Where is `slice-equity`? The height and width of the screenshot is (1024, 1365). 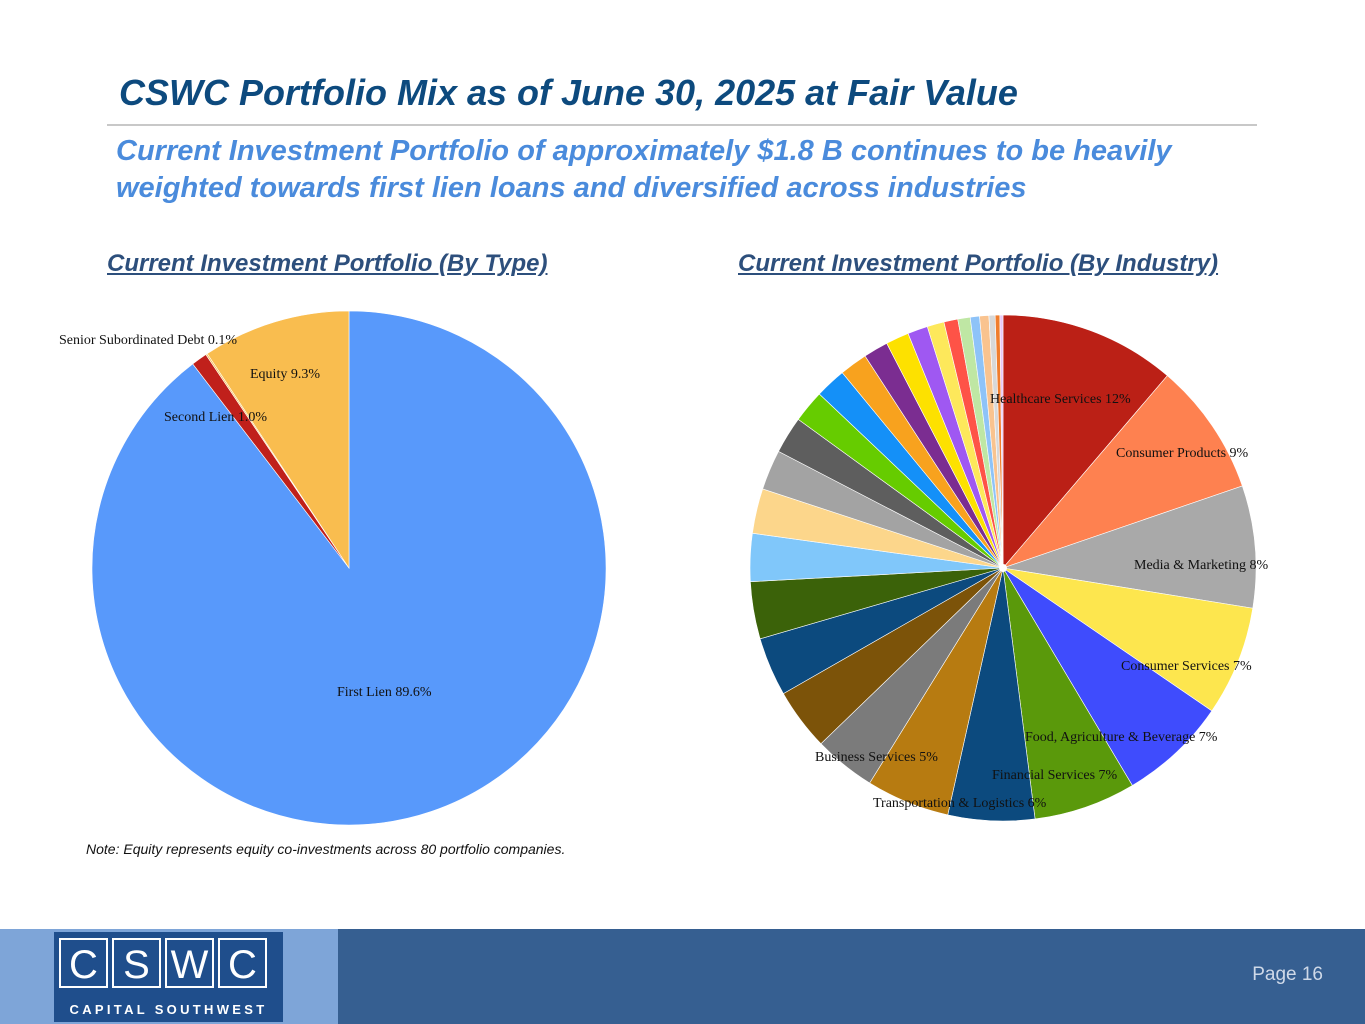 slice-equity is located at coordinates (278, 439).